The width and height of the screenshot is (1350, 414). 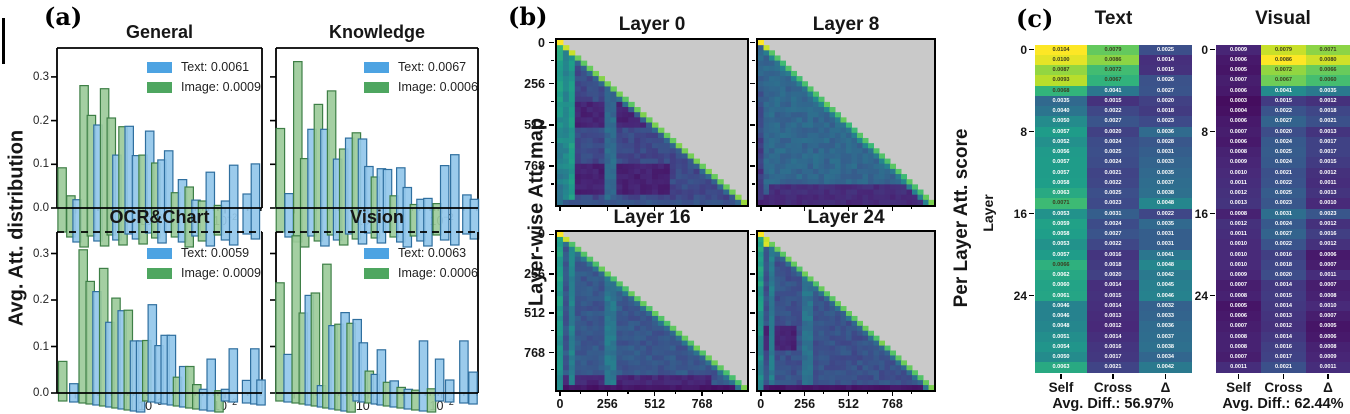 I want to click on column-label-self: Self, so click(x=1061, y=387).